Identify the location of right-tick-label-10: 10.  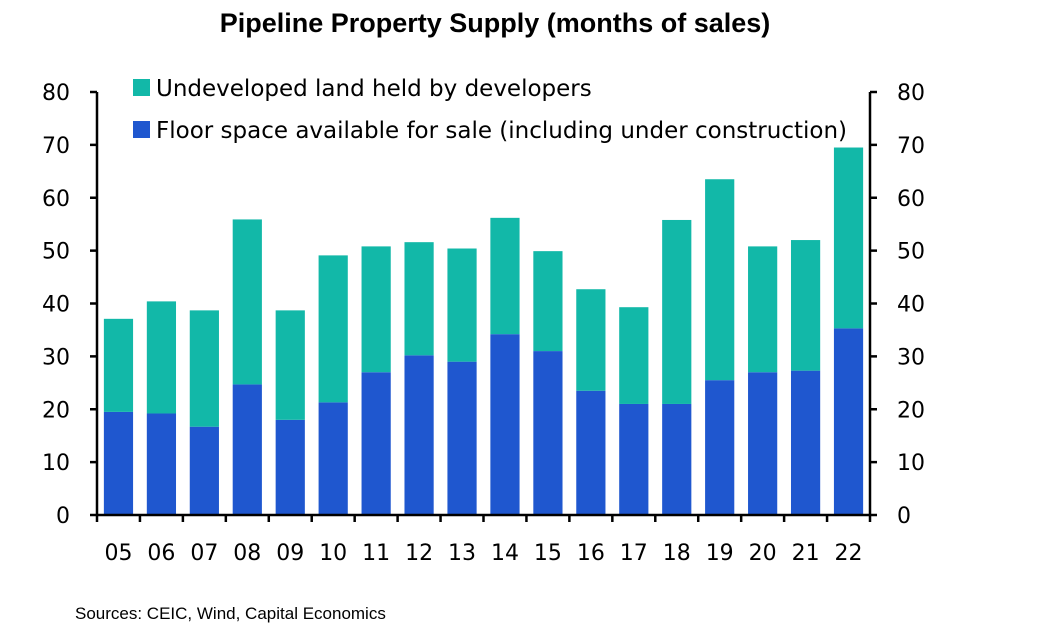
(911, 463).